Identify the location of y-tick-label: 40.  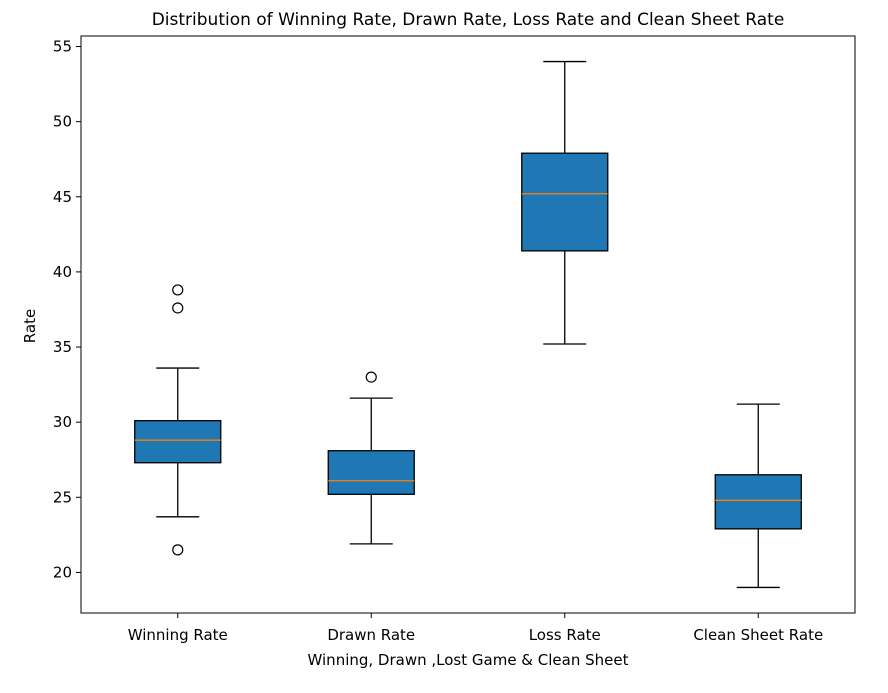
(62, 272).